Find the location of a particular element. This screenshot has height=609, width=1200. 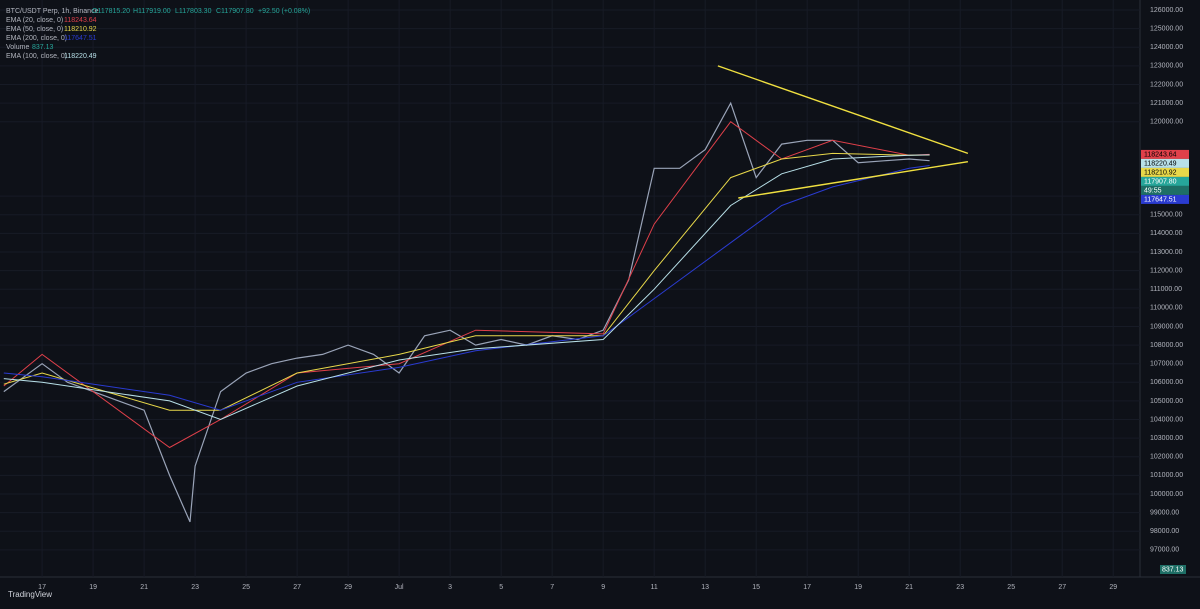

price-badge-label: 118220.49 is located at coordinates (1160, 163).